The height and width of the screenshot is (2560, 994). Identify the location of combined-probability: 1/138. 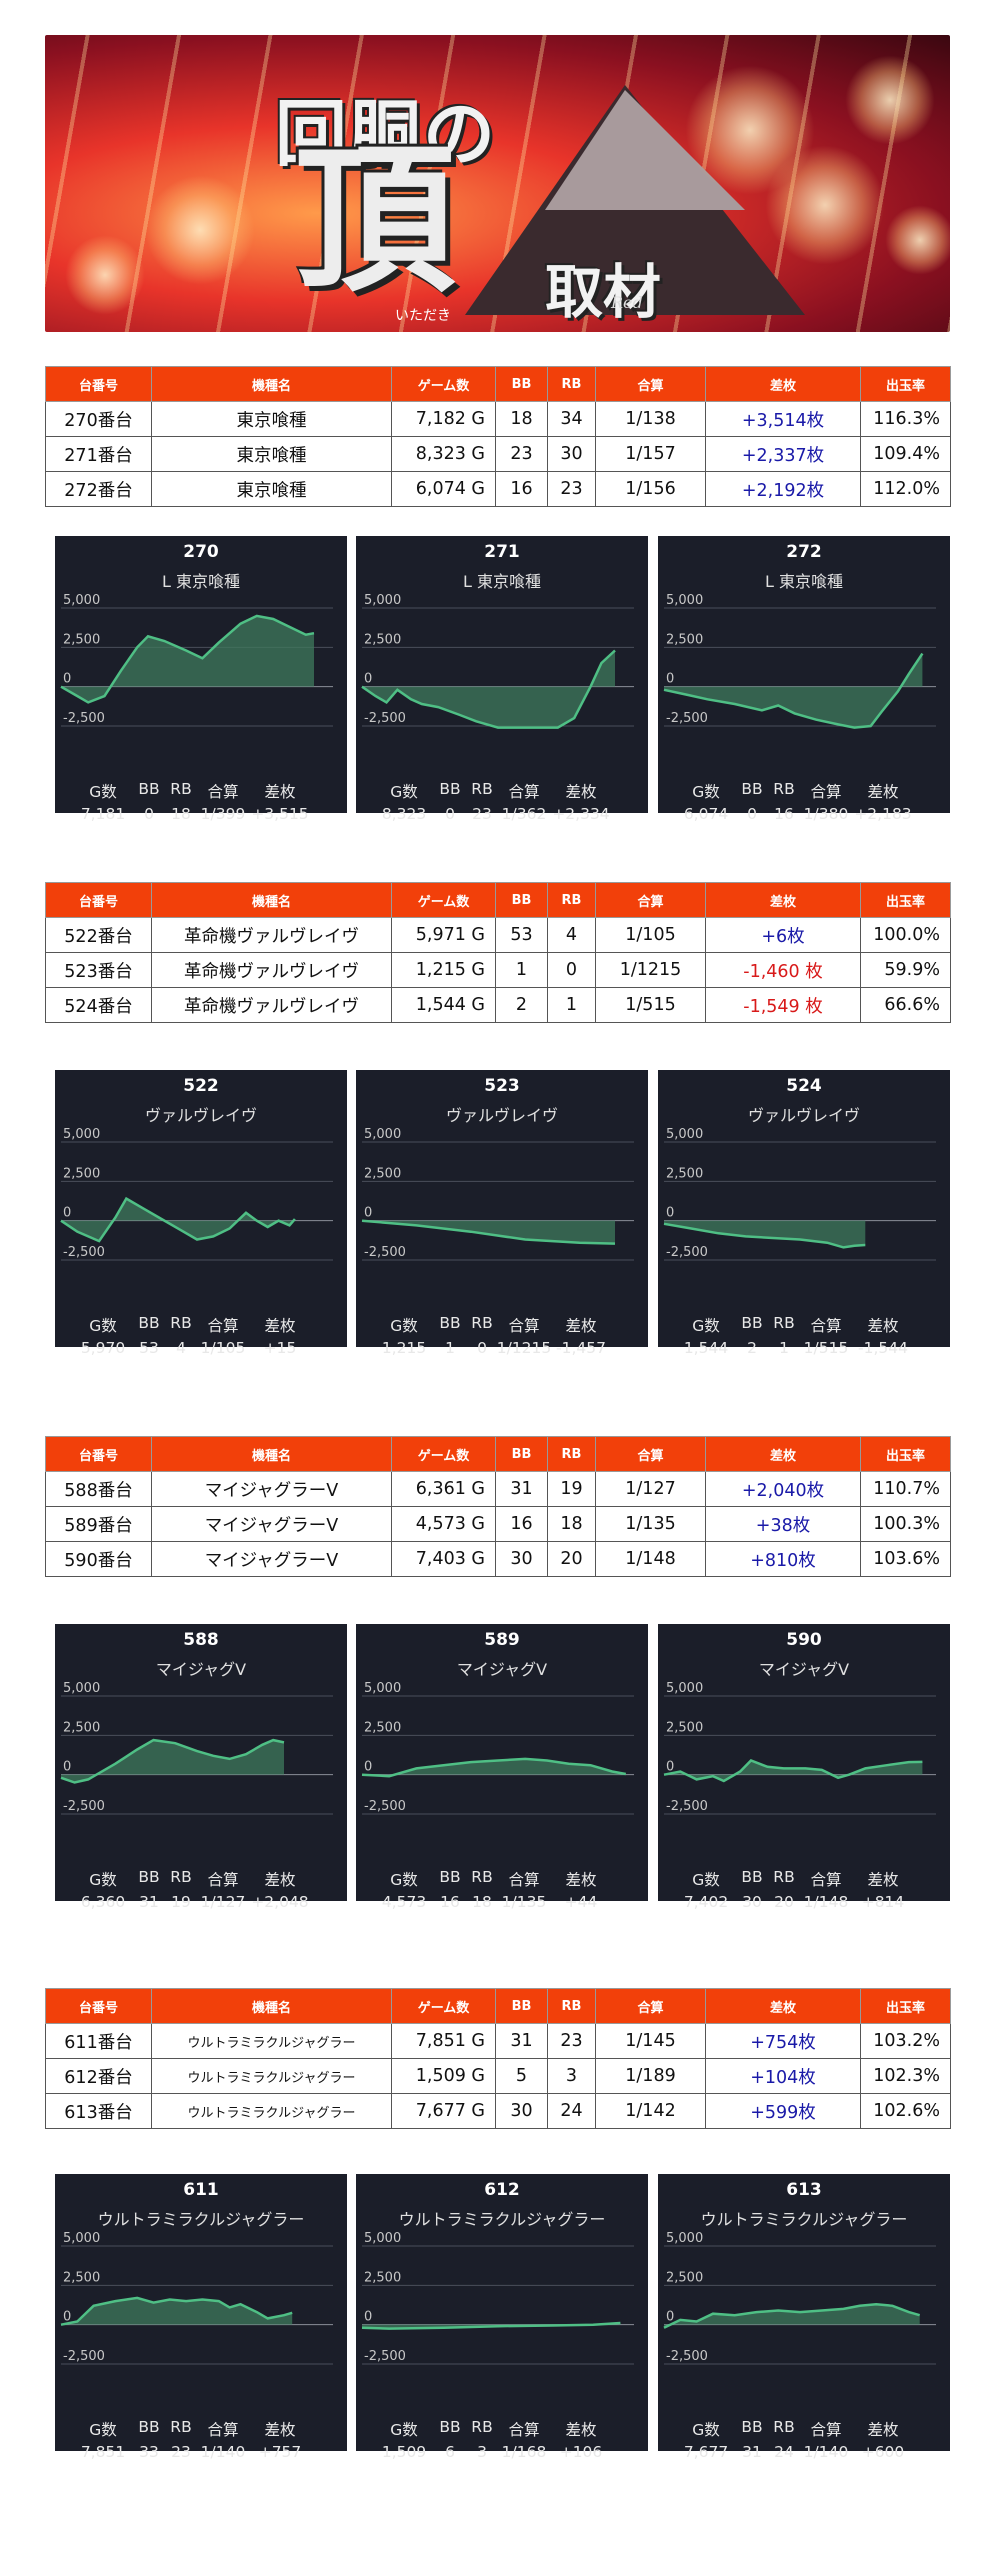
(650, 419).